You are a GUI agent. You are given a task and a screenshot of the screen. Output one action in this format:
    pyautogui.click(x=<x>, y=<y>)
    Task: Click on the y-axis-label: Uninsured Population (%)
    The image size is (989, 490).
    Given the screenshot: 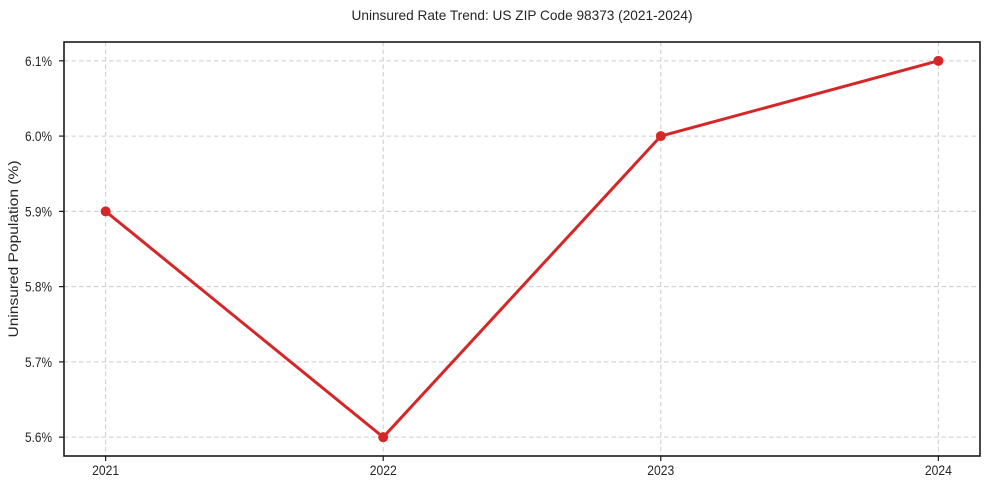 What is the action you would take?
    pyautogui.click(x=13, y=249)
    